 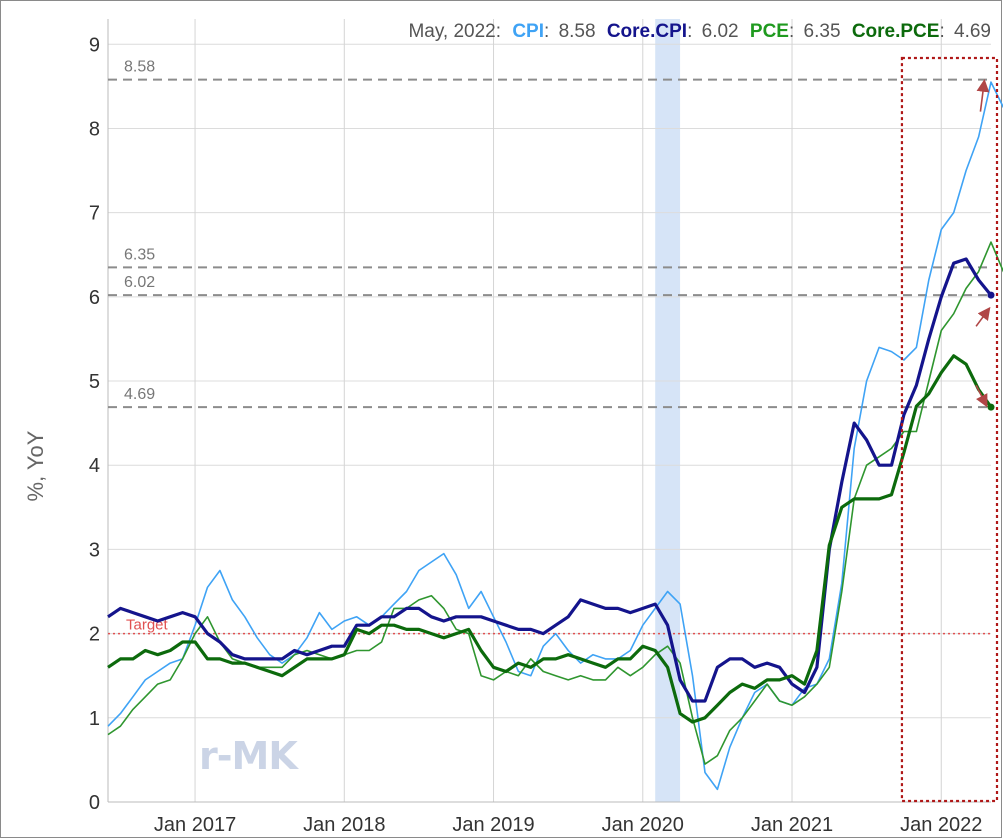 I want to click on header-corecpi-value: 6.02, so click(x=720, y=31).